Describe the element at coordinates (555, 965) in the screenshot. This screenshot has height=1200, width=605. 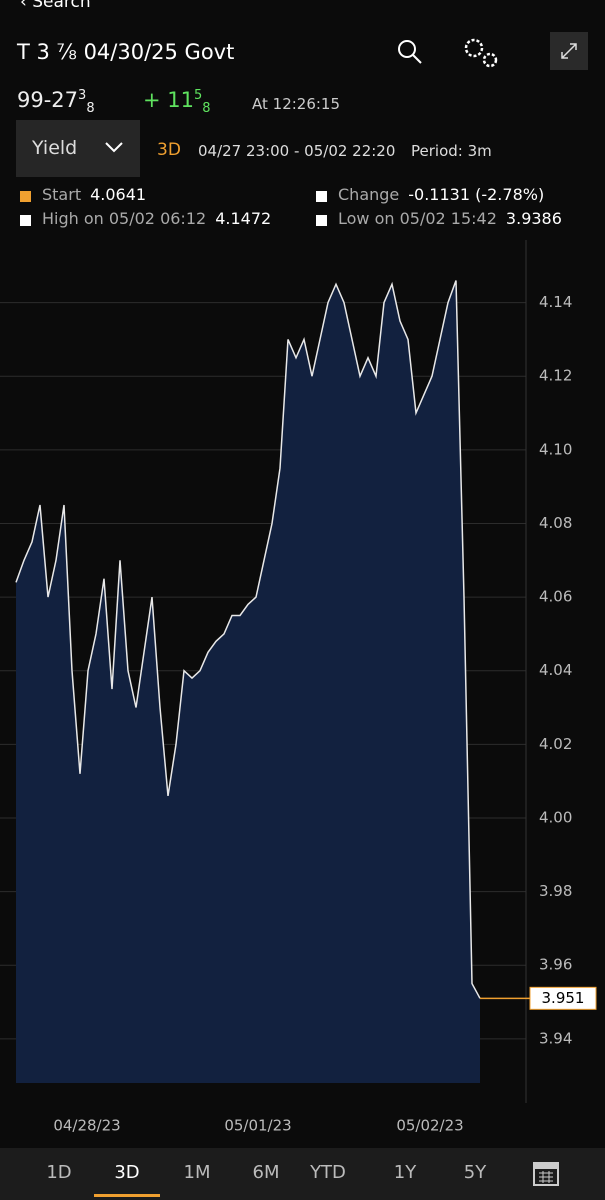
I see `y-tick-label: 3.96` at that location.